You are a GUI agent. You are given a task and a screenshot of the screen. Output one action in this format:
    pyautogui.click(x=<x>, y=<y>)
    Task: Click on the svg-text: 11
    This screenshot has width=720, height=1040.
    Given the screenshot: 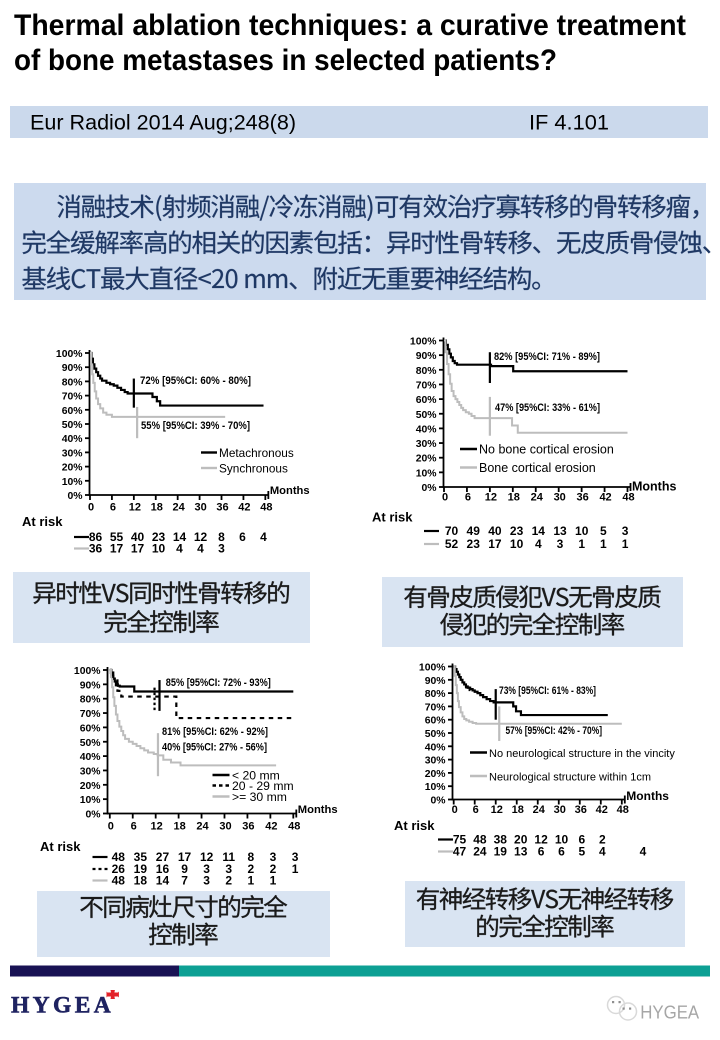 What is the action you would take?
    pyautogui.click(x=228, y=857)
    